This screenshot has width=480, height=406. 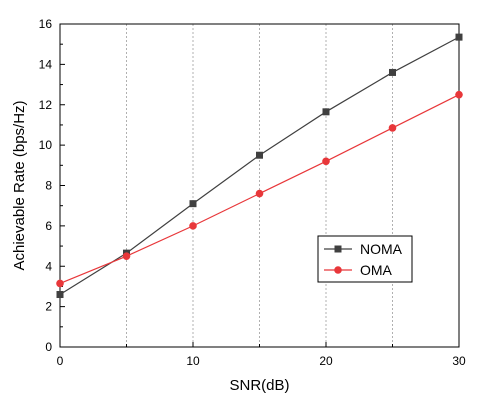 I want to click on y-tick-label: 6, so click(x=48, y=226).